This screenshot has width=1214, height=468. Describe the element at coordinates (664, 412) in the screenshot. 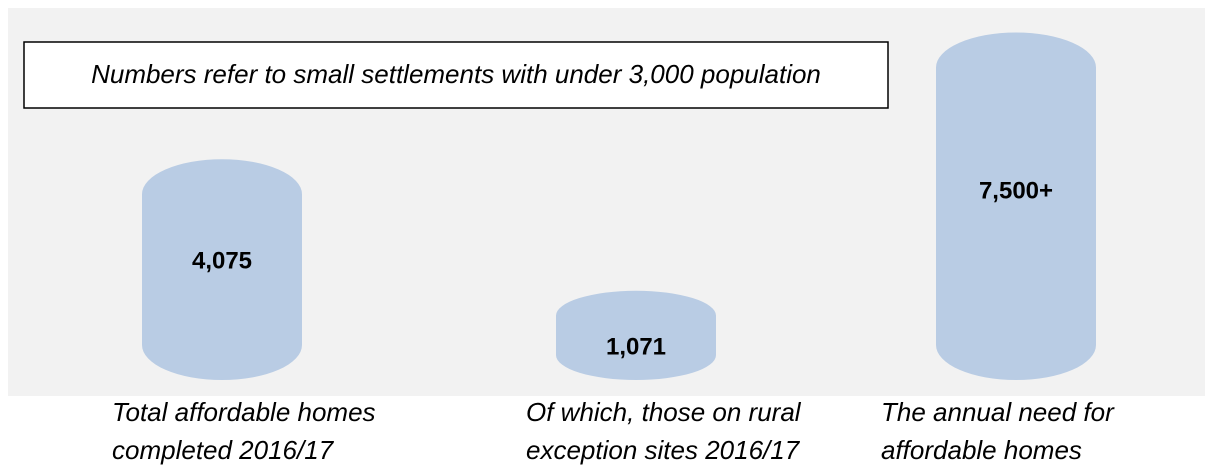

I see `category-label: Of which, those on rural` at that location.